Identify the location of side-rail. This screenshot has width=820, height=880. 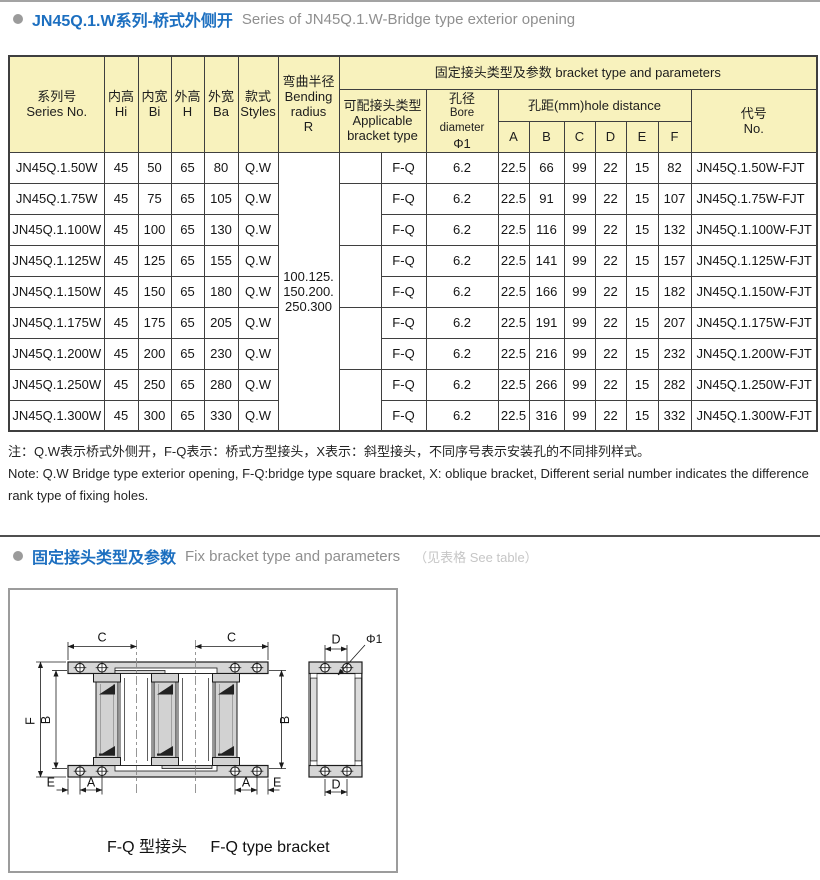
(358, 719).